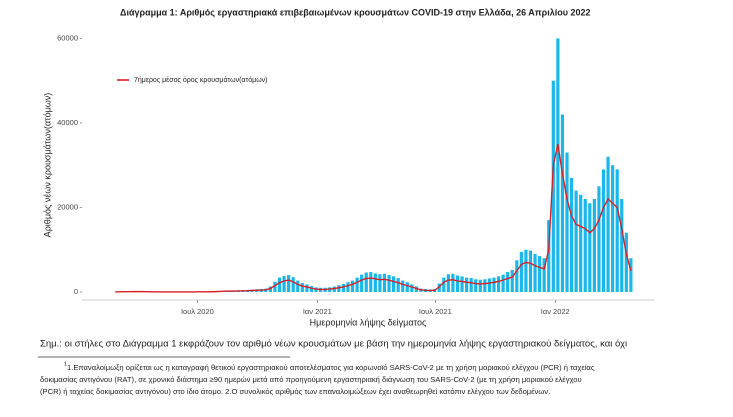 This screenshot has height=417, width=733. What do you see at coordinates (65, 364) in the screenshot?
I see `footnote-mark: 1` at bounding box center [65, 364].